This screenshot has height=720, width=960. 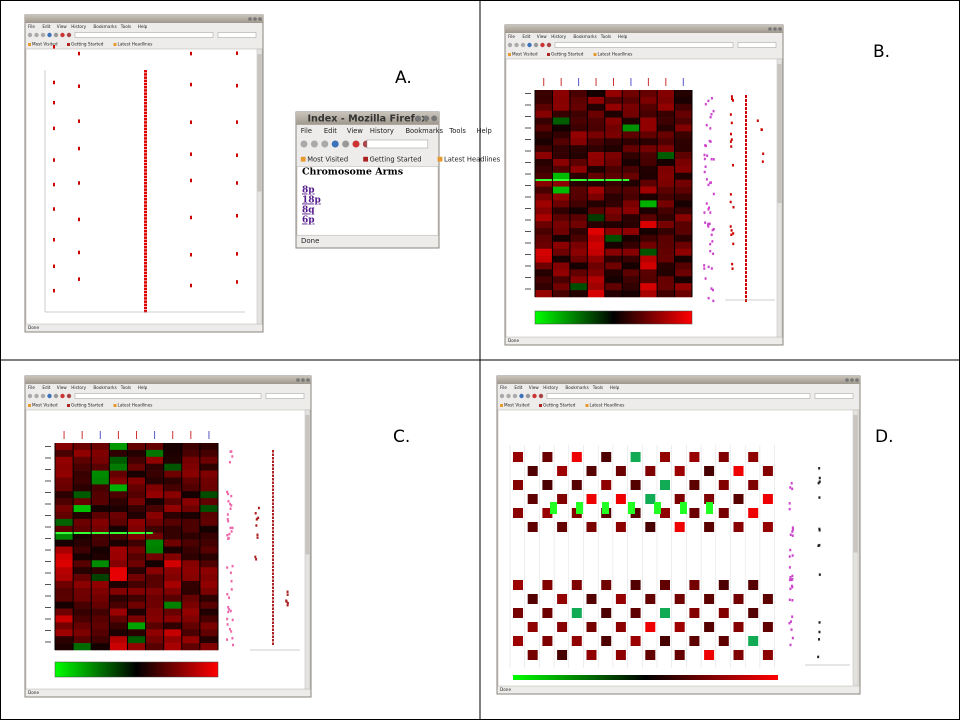 I want to click on link: 8p, so click(x=308, y=191).